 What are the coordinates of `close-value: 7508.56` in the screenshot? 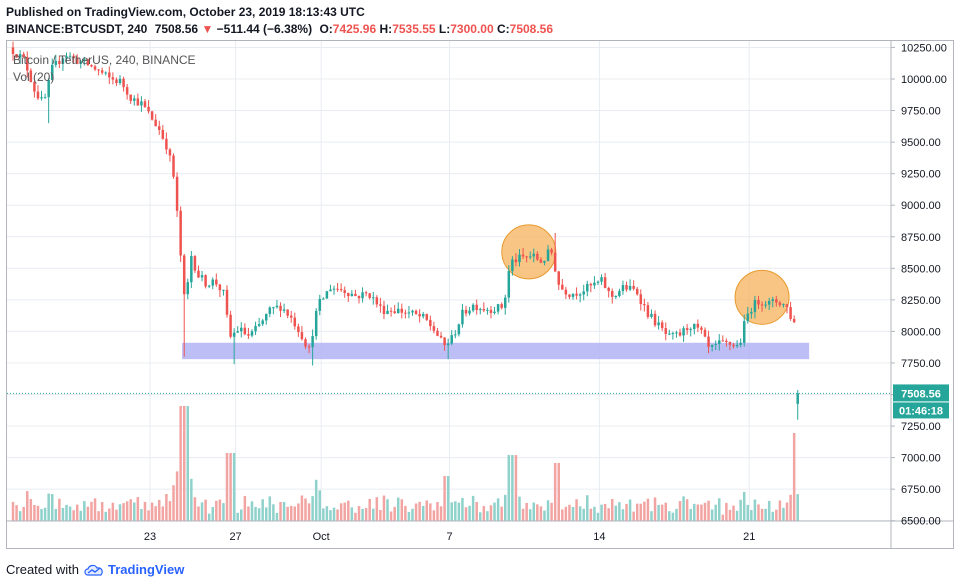 It's located at (531, 29).